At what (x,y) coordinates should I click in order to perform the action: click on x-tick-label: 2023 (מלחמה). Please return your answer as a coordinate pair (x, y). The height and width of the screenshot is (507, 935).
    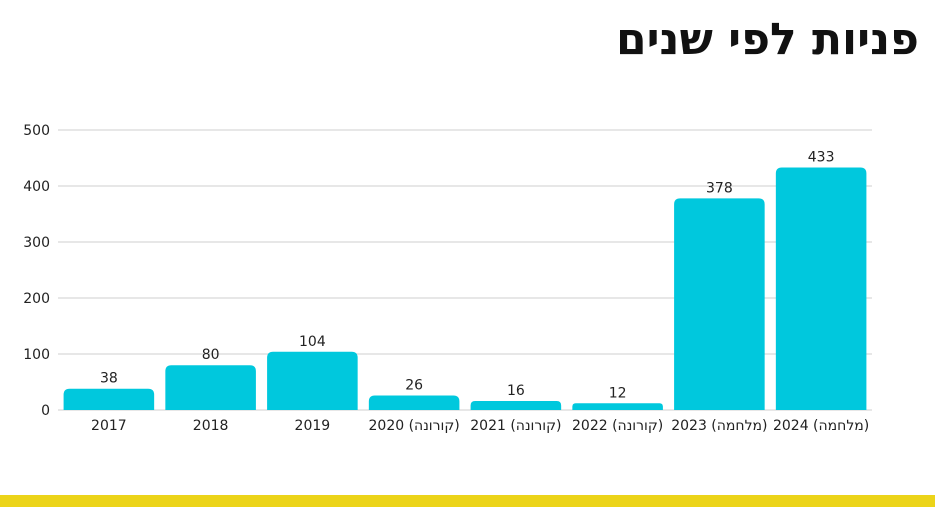
    Looking at the image, I should click on (719, 426).